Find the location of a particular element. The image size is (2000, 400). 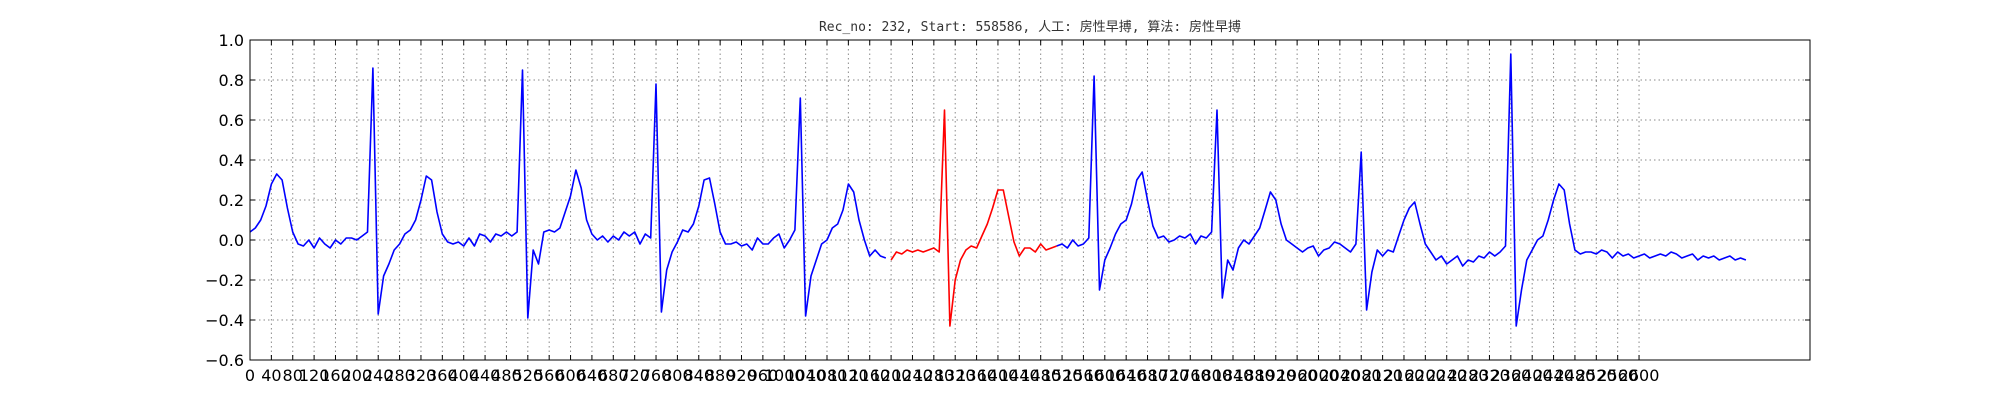

x-tick-label: 2080 is located at coordinates (1361, 375).